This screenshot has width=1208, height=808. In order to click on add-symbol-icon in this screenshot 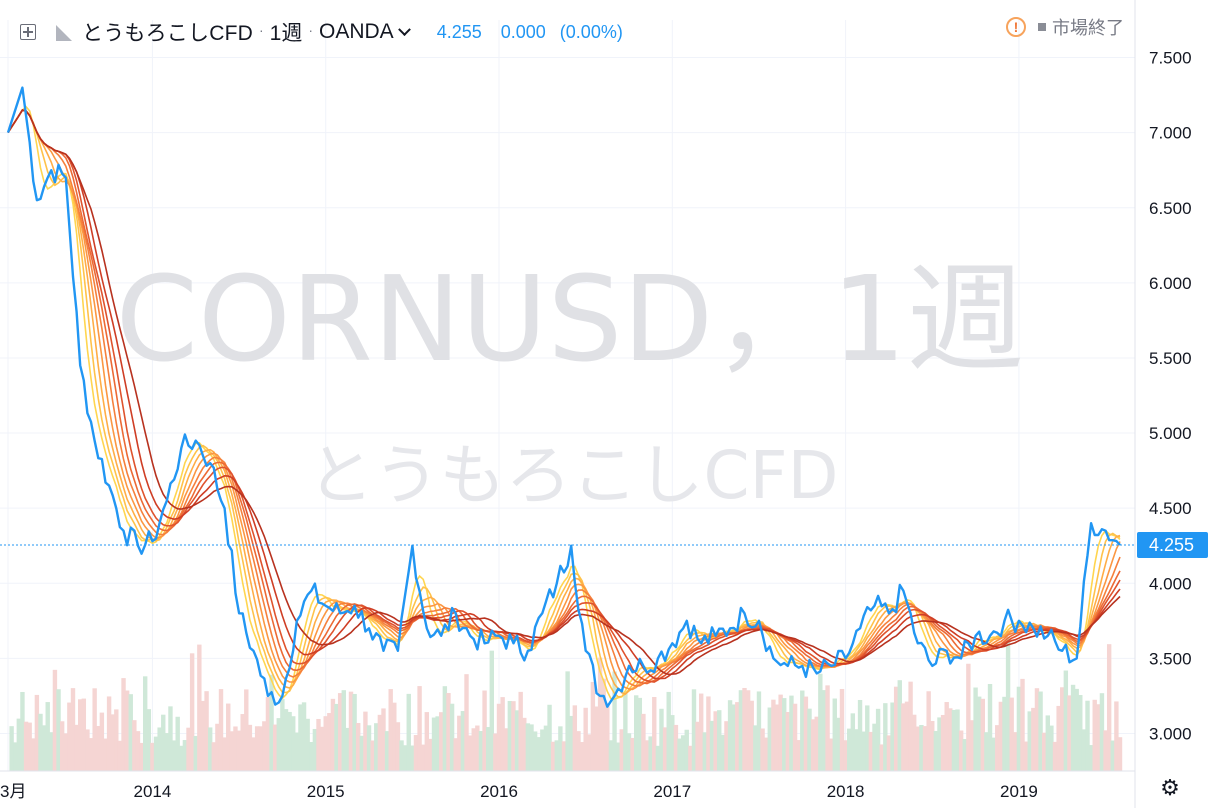, I will do `click(28, 32)`.